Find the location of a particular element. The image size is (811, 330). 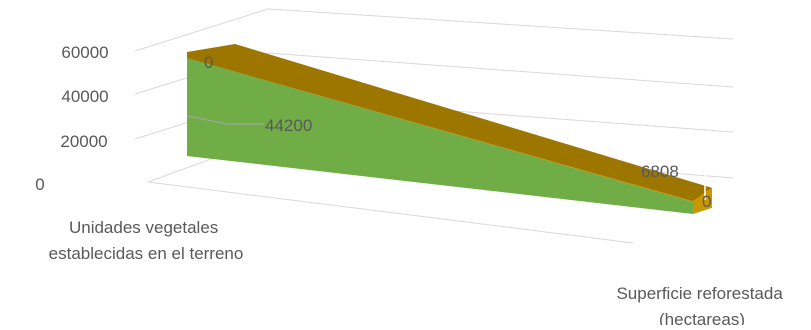

y-tick-label: 40000 is located at coordinates (84, 96).